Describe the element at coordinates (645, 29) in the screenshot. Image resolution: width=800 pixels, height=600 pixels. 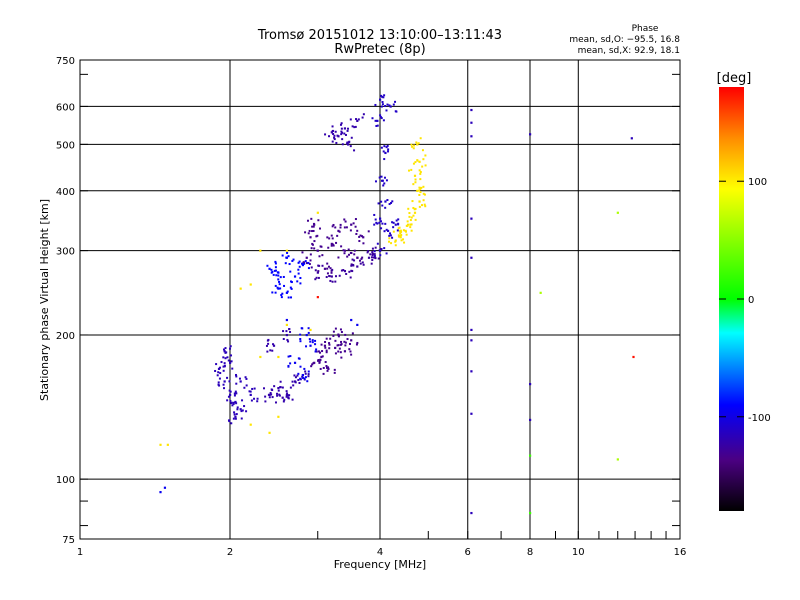
I see `stats-heading: Phase` at that location.